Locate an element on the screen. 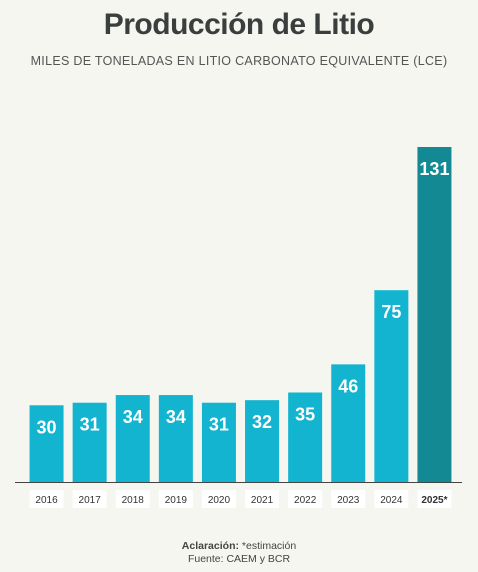  tick-label-2023: 2023 is located at coordinates (348, 500).